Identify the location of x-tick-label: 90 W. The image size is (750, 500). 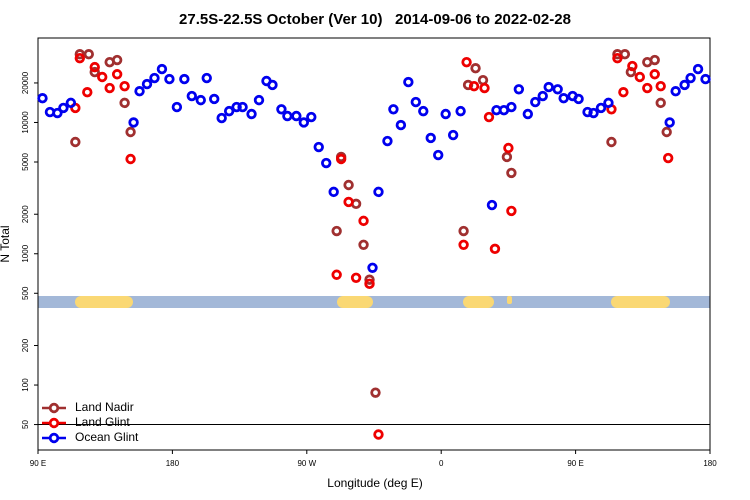
(306, 463).